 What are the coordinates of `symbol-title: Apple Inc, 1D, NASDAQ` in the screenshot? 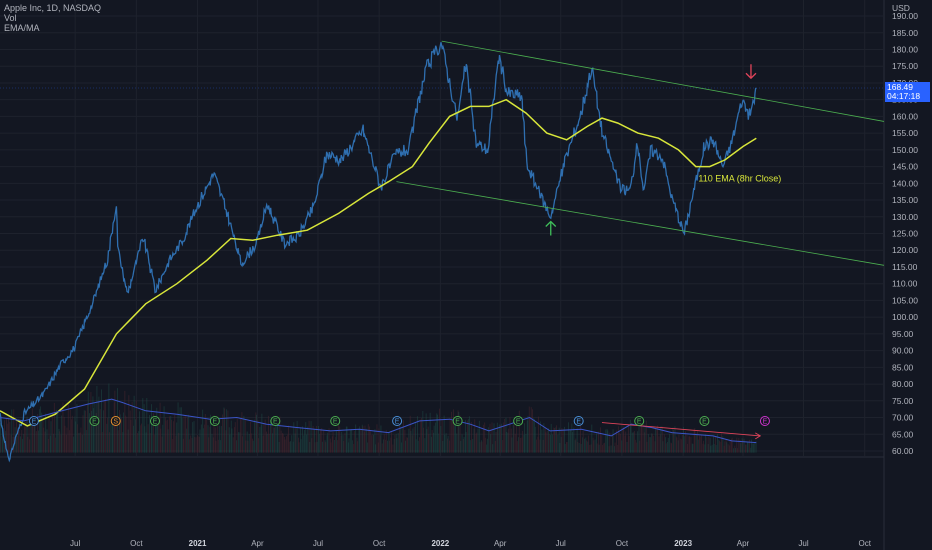 It's located at (53, 8).